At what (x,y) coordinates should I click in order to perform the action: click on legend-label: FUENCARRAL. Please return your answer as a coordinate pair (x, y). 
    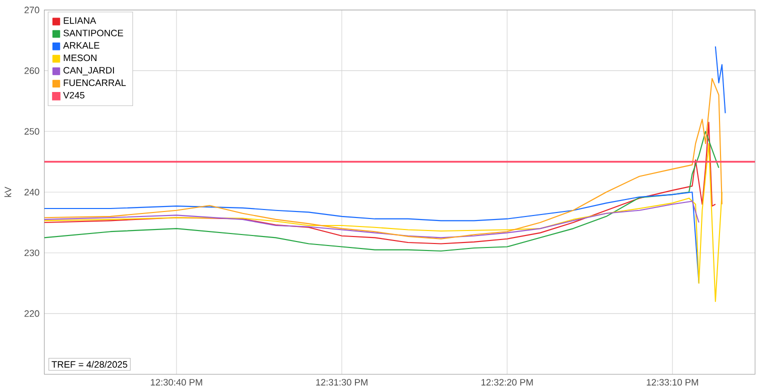
    Looking at the image, I should click on (95, 82).